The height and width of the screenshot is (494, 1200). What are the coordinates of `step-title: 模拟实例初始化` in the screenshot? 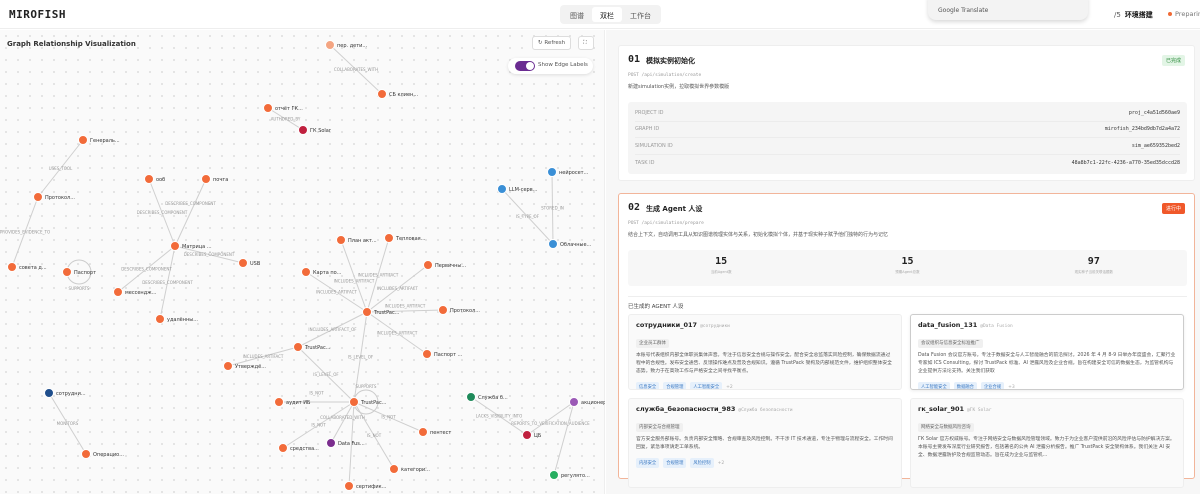 It's located at (670, 61).